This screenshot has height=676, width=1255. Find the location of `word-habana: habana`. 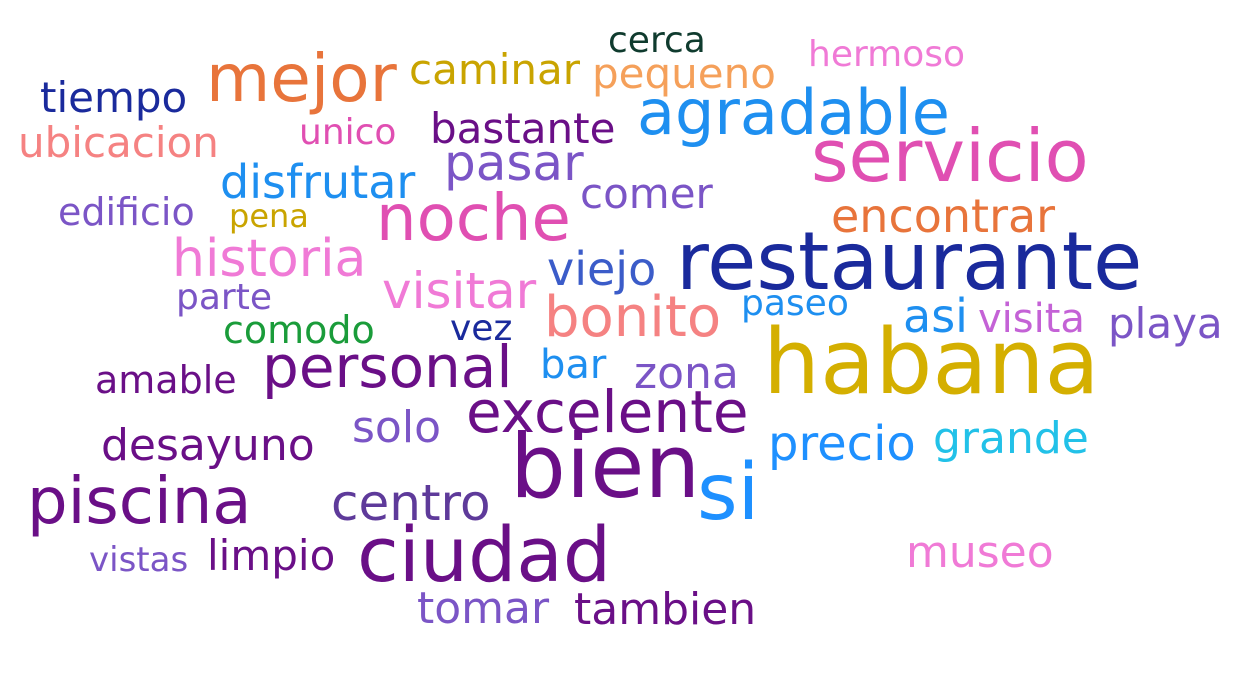

word-habana: habana is located at coordinates (931, 362).